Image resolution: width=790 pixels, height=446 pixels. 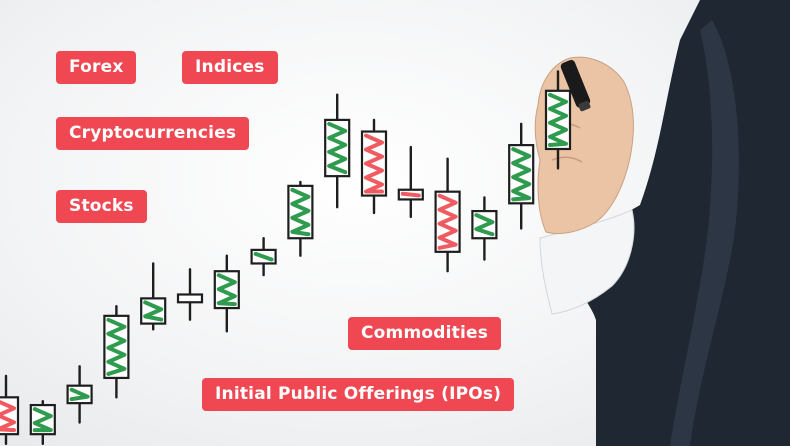 What do you see at coordinates (358, 394) in the screenshot?
I see `tag-ipos: Initial Public Offerings (IPOs)` at bounding box center [358, 394].